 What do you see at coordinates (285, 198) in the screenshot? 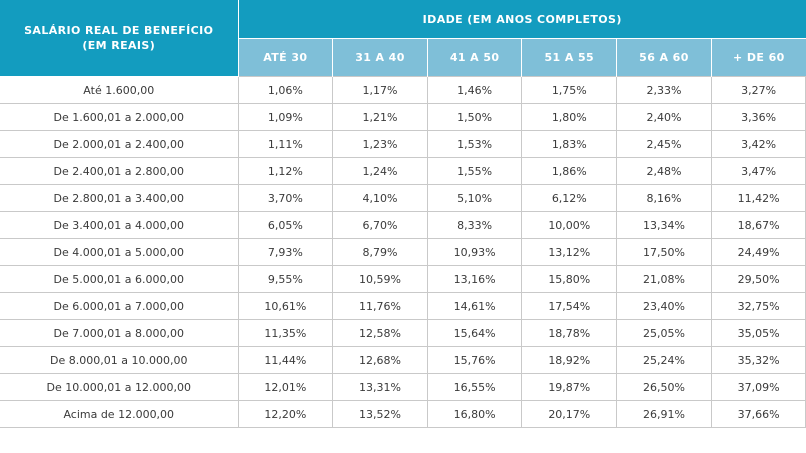
I see `rate-cell: 3,70%` at bounding box center [285, 198].